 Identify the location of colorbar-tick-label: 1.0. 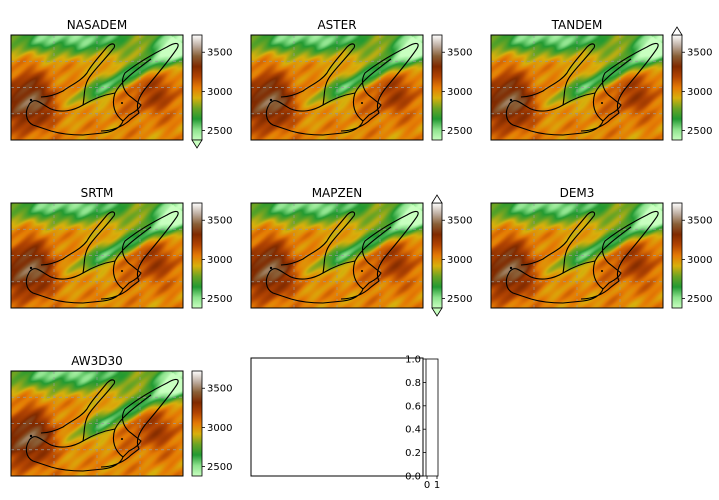
(413, 360).